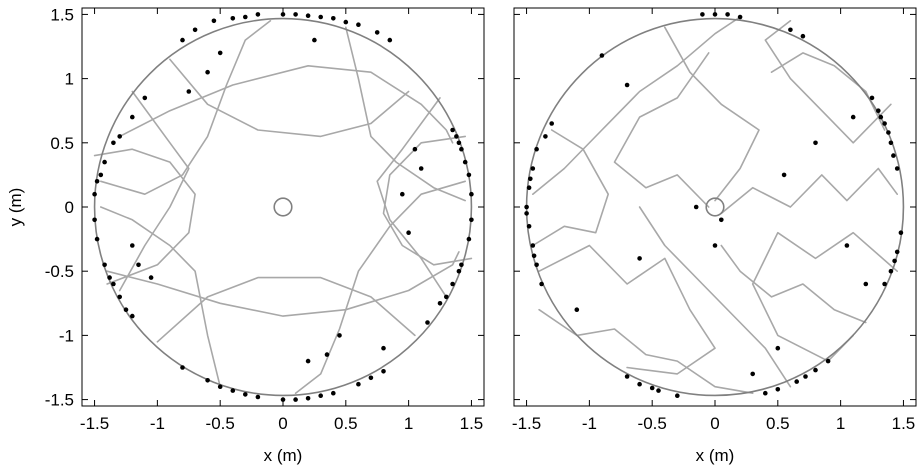  What do you see at coordinates (66, 335) in the screenshot?
I see `left-y-tick-label-1: -1` at bounding box center [66, 335].